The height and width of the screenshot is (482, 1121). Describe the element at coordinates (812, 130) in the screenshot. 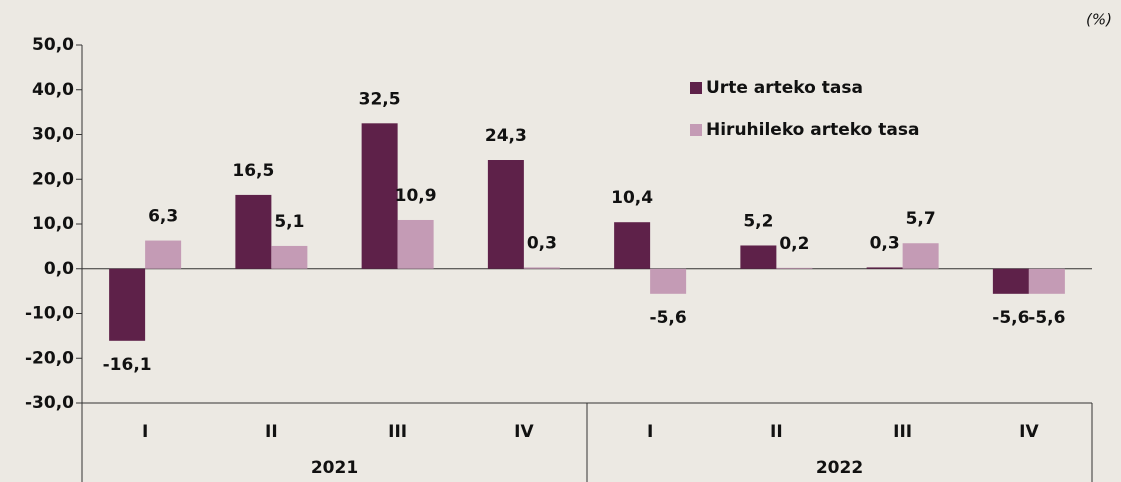

I see `legend-label: Hiruhileko arteko tasa` at that location.